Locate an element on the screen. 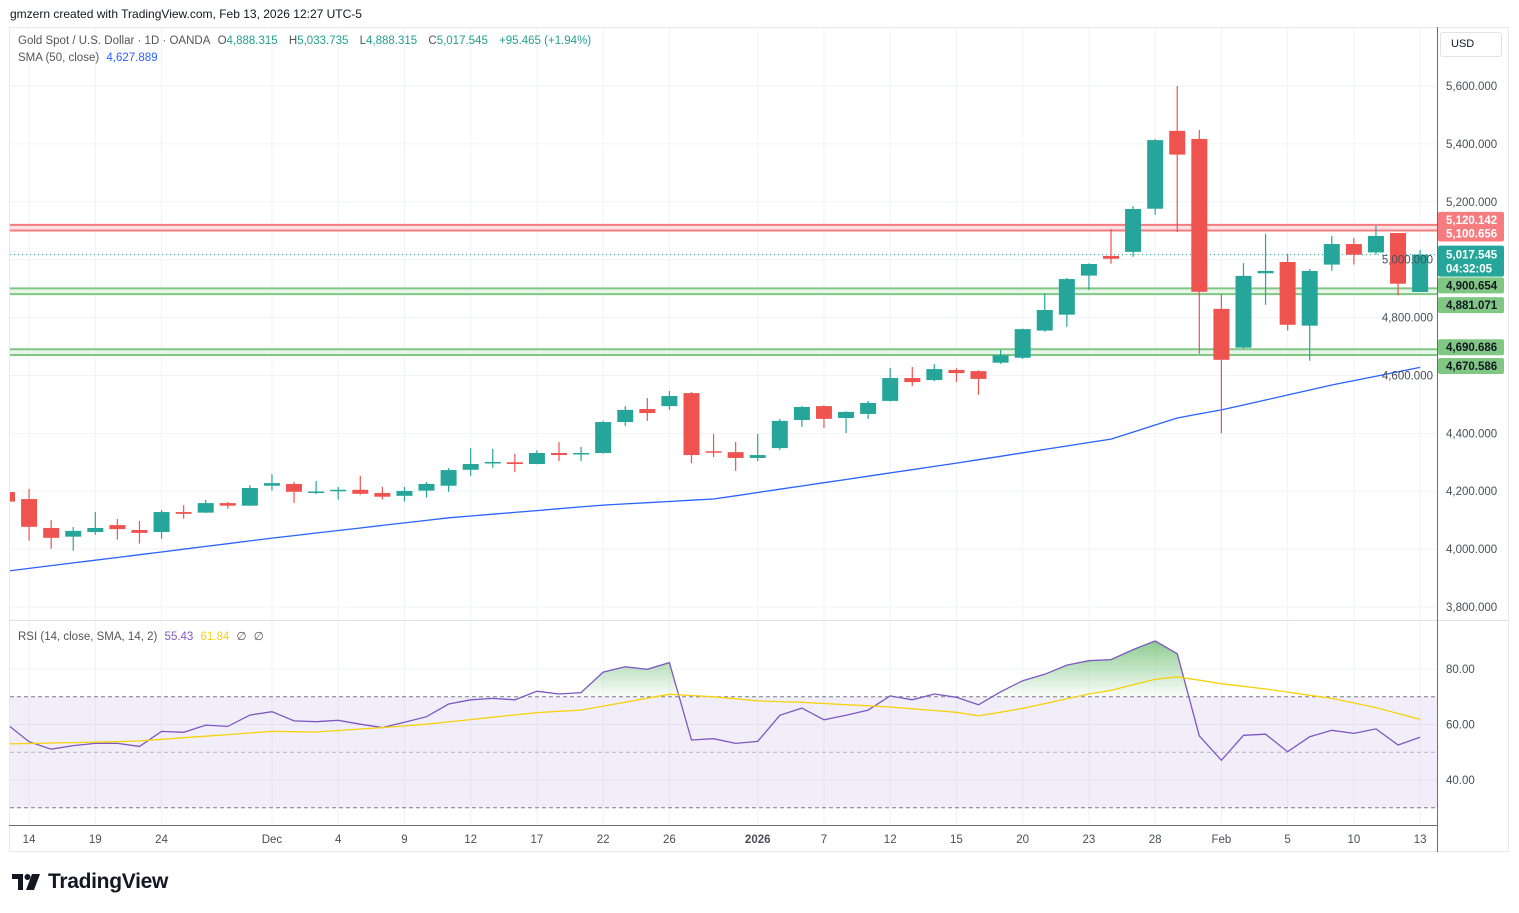  support-tag-2: 4,881.071 is located at coordinates (1472, 306).